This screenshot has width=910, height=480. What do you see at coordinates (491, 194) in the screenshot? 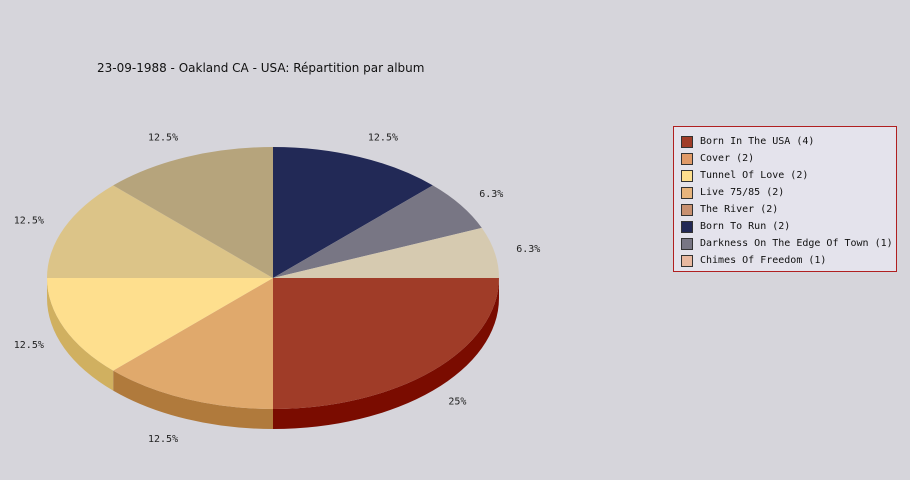
I see `pie-percent-label-6: 6.3%` at bounding box center [491, 194].